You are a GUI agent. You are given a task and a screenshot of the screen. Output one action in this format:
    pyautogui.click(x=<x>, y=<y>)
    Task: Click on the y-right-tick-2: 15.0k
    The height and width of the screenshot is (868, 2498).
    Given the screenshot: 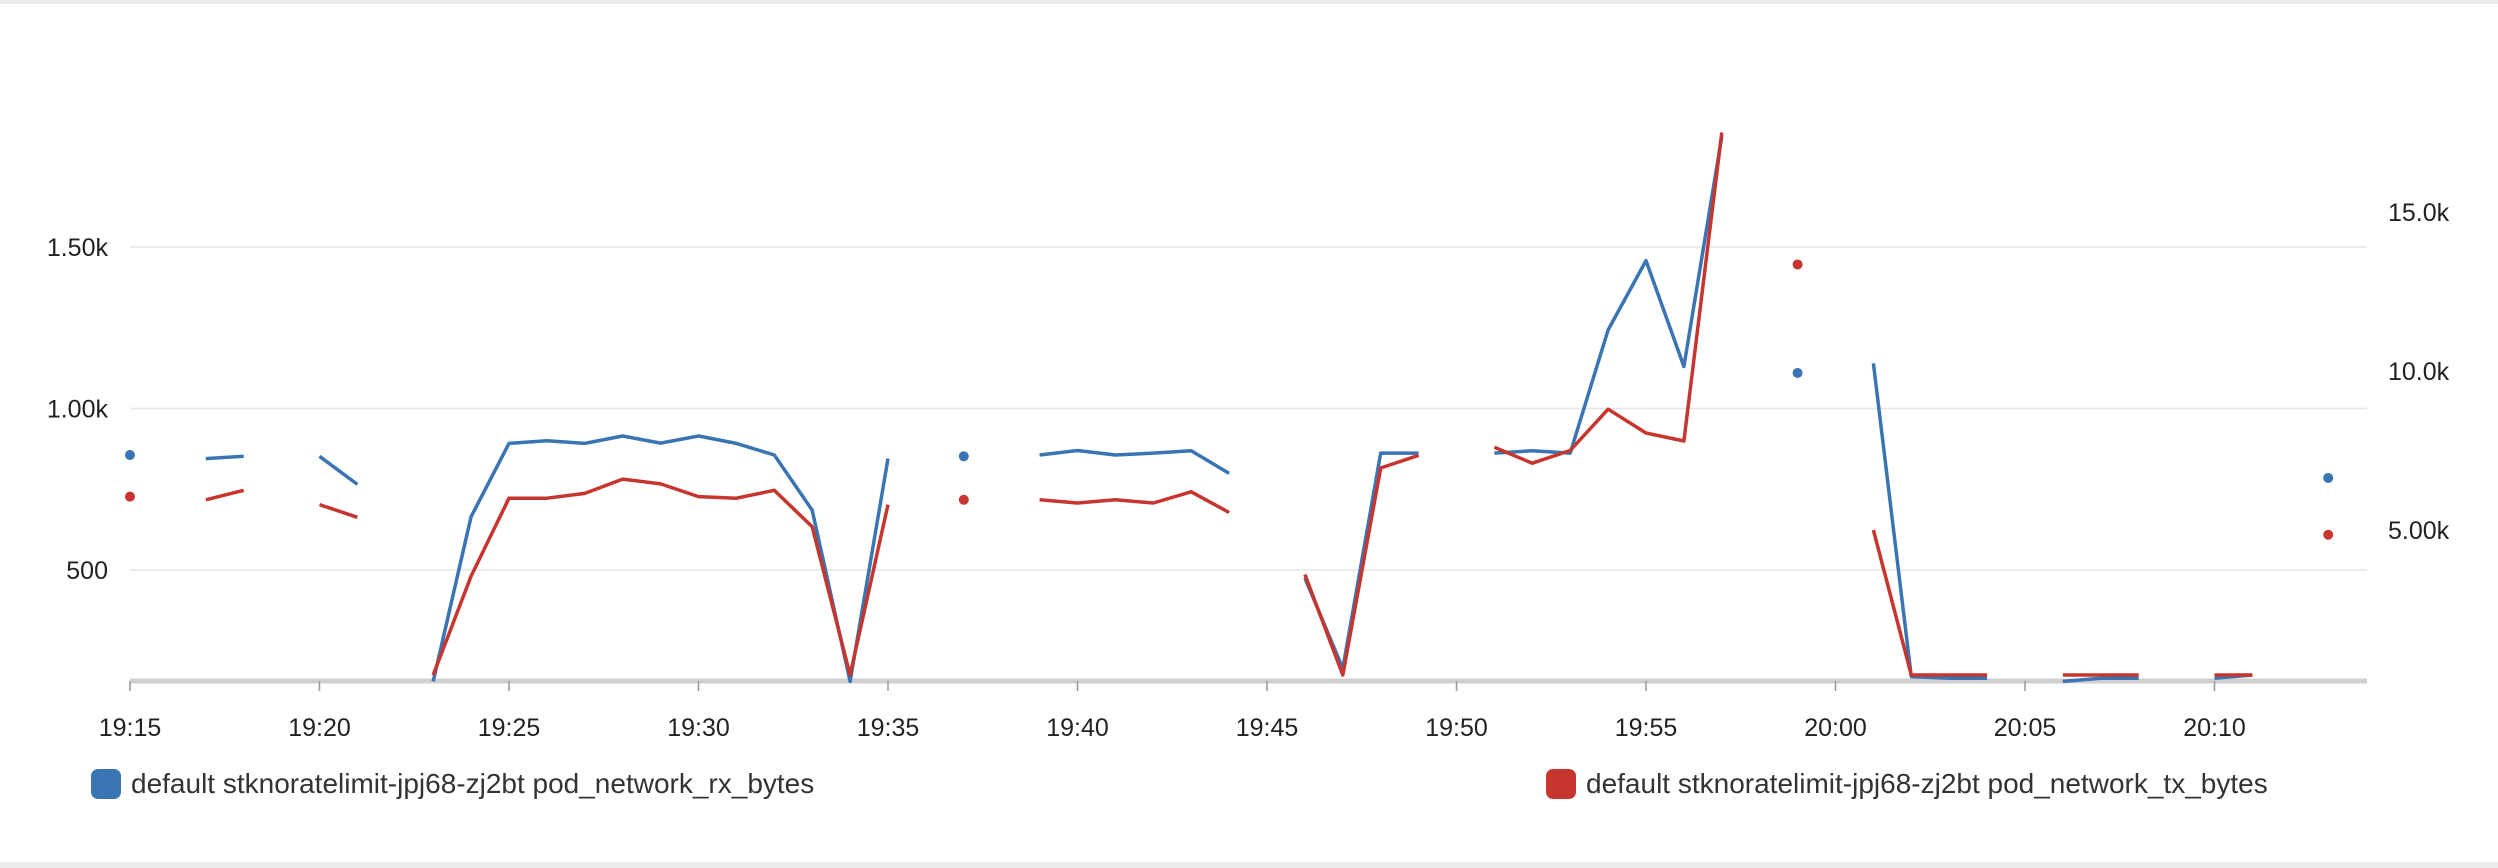 What is the action you would take?
    pyautogui.click(x=2419, y=213)
    